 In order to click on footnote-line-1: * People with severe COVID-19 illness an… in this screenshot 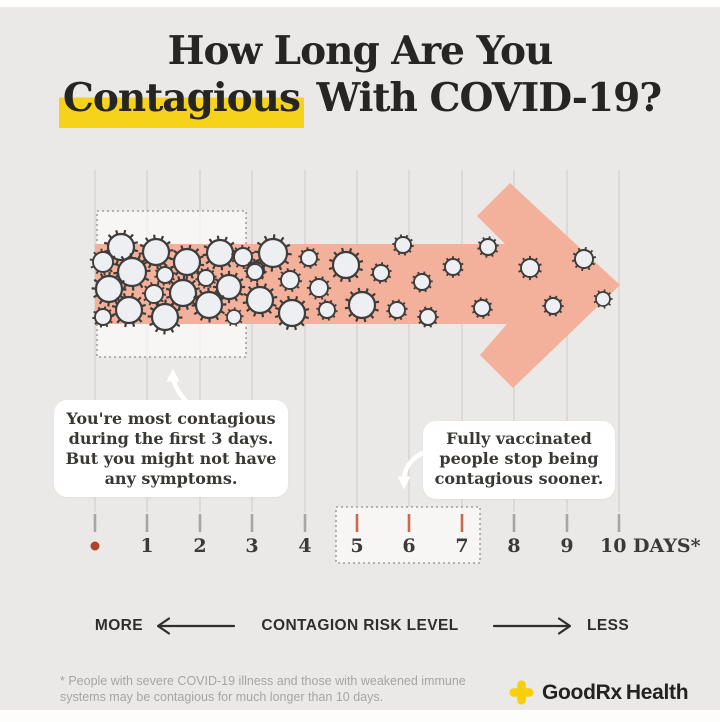, I will do `click(263, 681)`.